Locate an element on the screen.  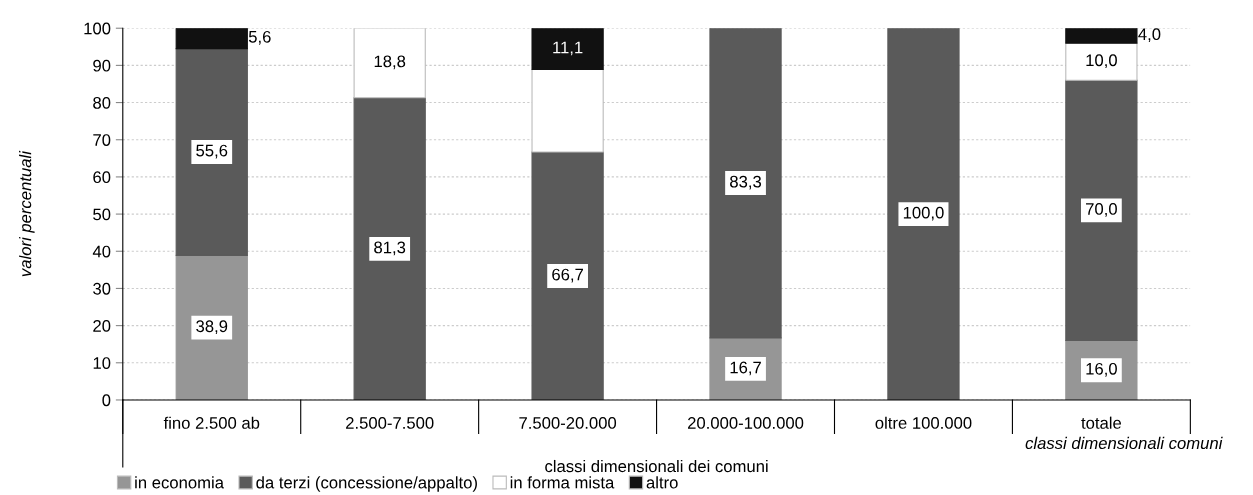
data-label: 16,7 is located at coordinates (745, 368).